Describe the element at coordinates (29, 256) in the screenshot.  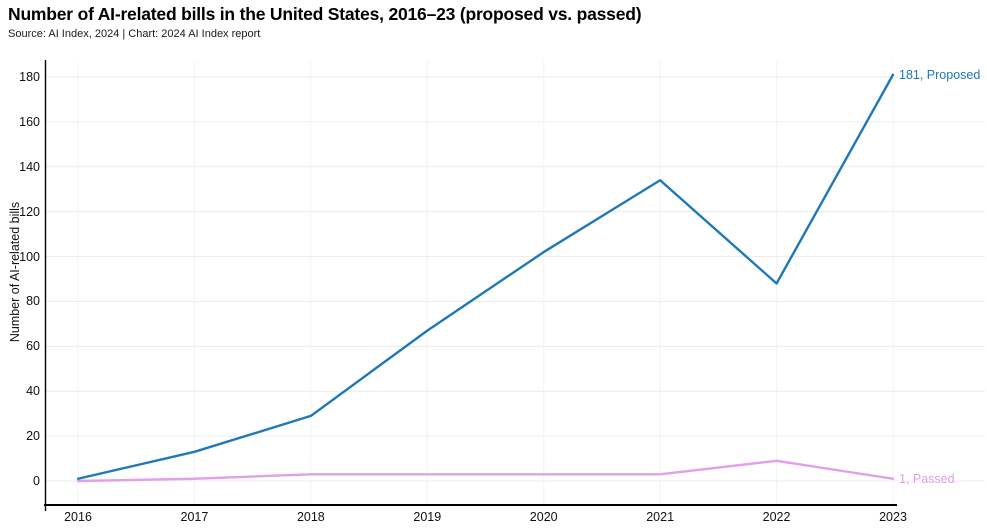
I see `y-tick-label-100: 100` at that location.